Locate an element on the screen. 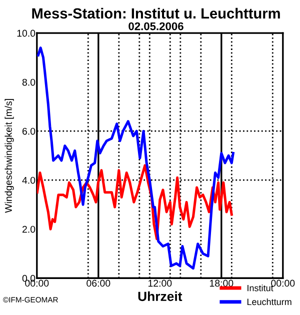 The image size is (300, 315). chart-title: Mess-Station: Institut u. Leuchtturm is located at coordinates (156, 13).